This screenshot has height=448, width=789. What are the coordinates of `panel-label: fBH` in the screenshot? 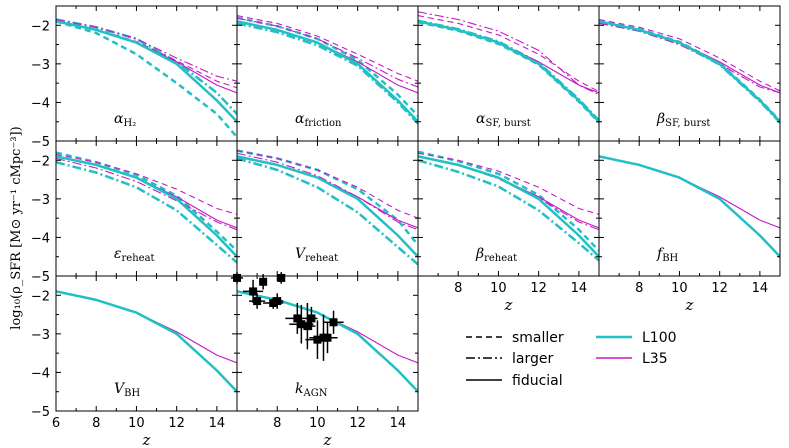 It's located at (667, 255).